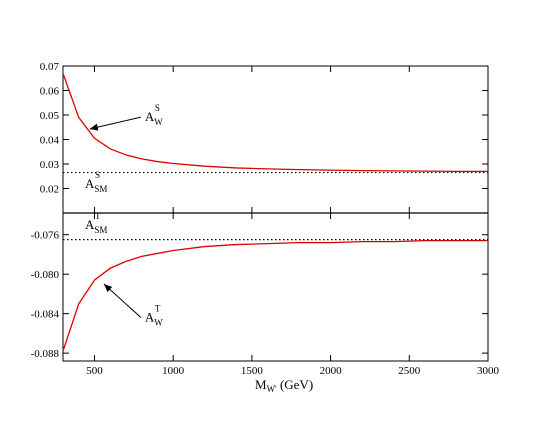 The image size is (550, 425). What do you see at coordinates (50, 141) in the screenshot?
I see `y-tick-label: 0.04` at bounding box center [50, 141].